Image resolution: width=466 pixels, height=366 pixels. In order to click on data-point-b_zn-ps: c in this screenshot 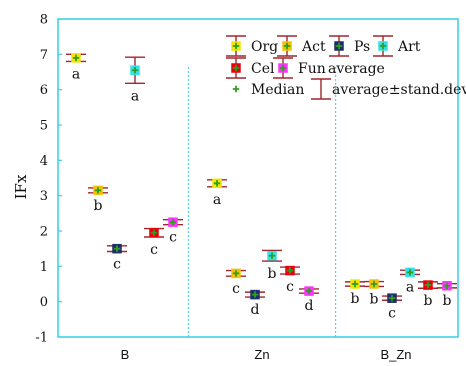, I will do `click(392, 307)`.